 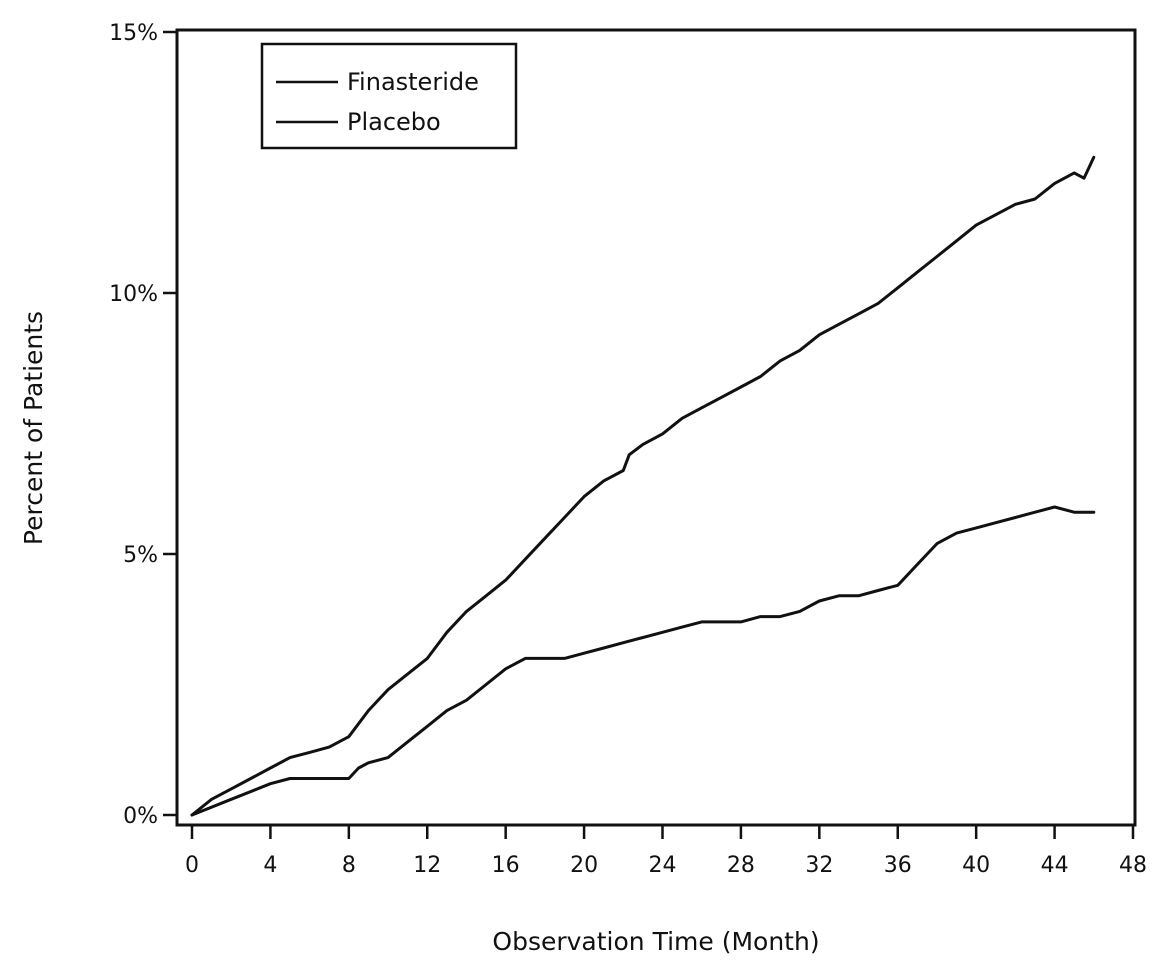 I want to click on legend-label-placebo: Placebo, so click(x=394, y=122).